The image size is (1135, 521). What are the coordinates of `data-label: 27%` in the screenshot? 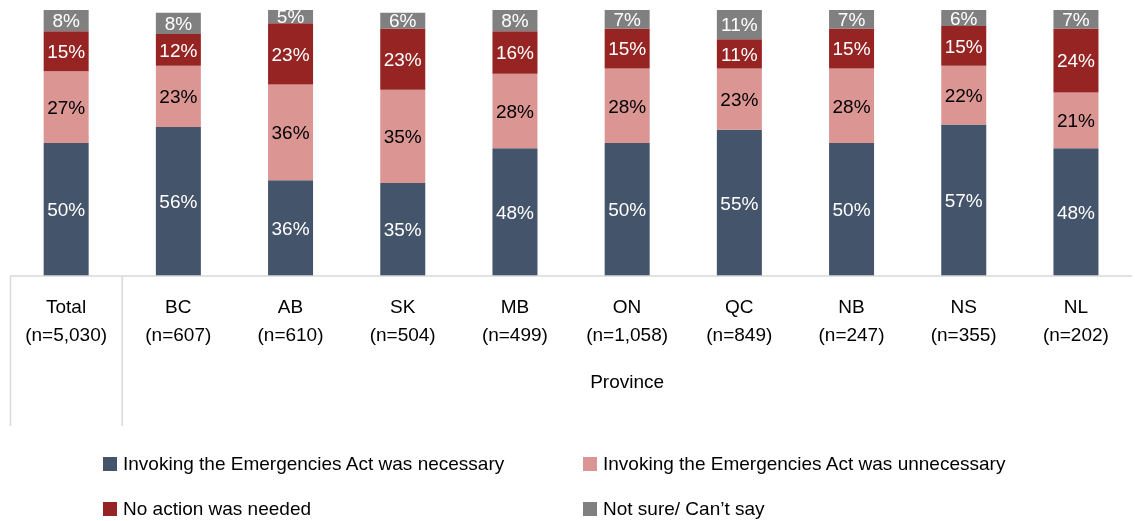 It's located at (66, 107).